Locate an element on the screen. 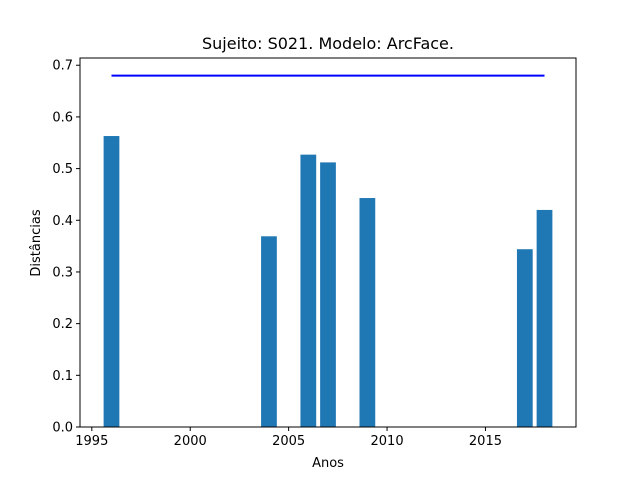 This screenshot has width=640, height=480. x-tick-label: 2015 is located at coordinates (485, 441).